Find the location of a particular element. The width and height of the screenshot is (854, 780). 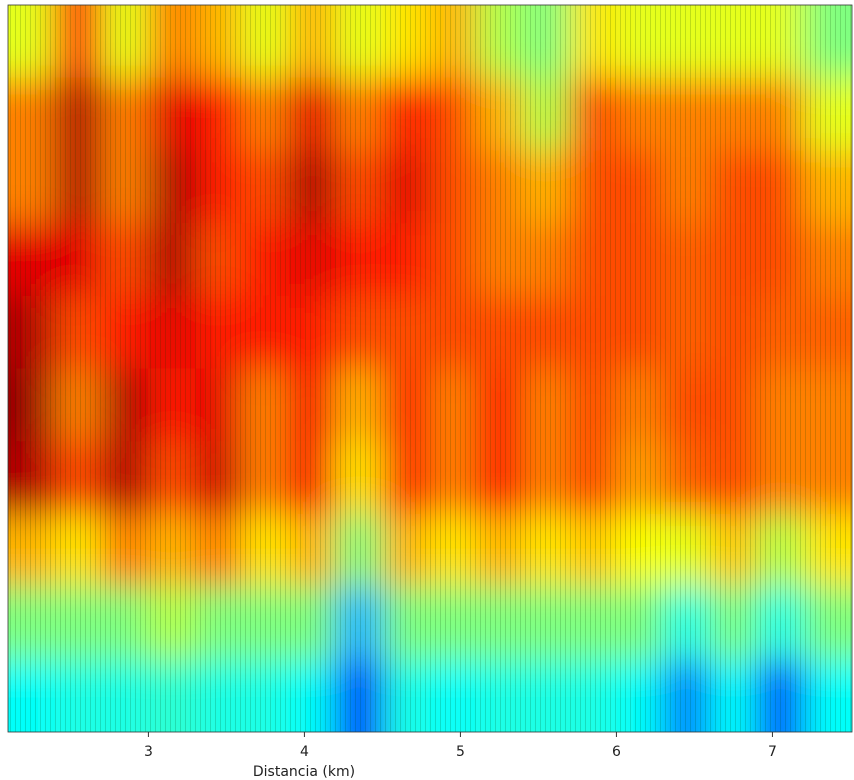

x-axis-label: Distancia (km) is located at coordinates (304, 772).